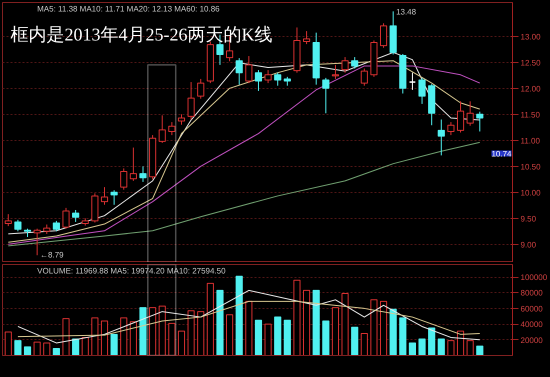 The height and width of the screenshot is (377, 550). Describe the element at coordinates (532, 325) in the screenshot. I see `y-tick-label: 40000` at that location.